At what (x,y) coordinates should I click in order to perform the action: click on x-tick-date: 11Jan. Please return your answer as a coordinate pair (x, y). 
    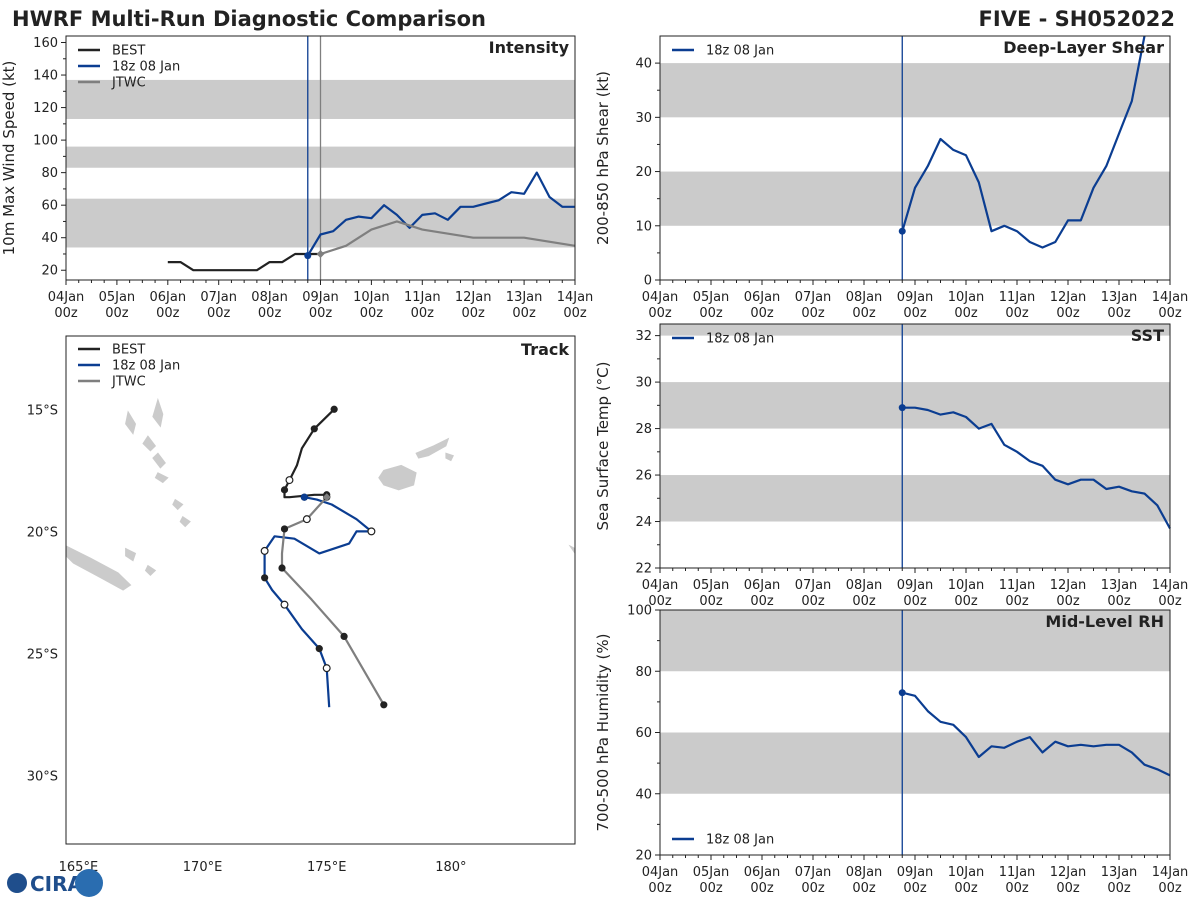
    Looking at the image, I should click on (1017, 585).